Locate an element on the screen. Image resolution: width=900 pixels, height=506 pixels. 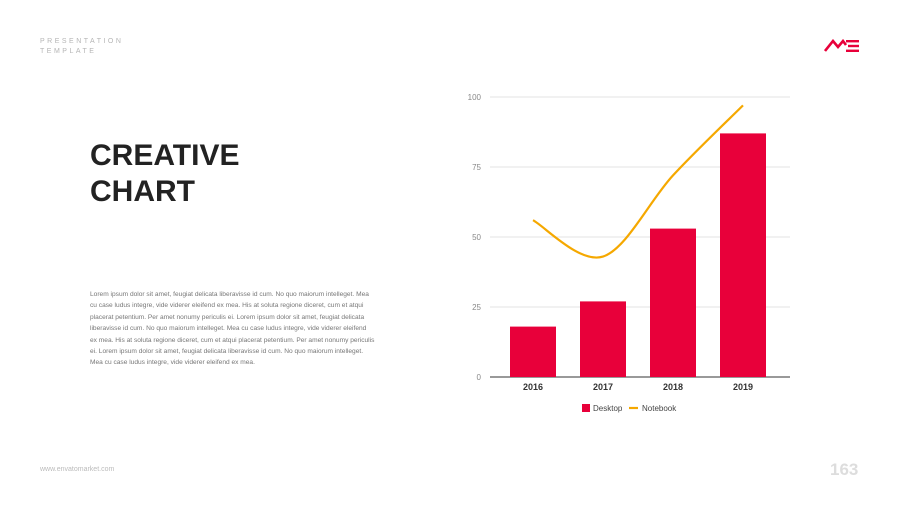
y-tick-label: 25 is located at coordinates (476, 307).